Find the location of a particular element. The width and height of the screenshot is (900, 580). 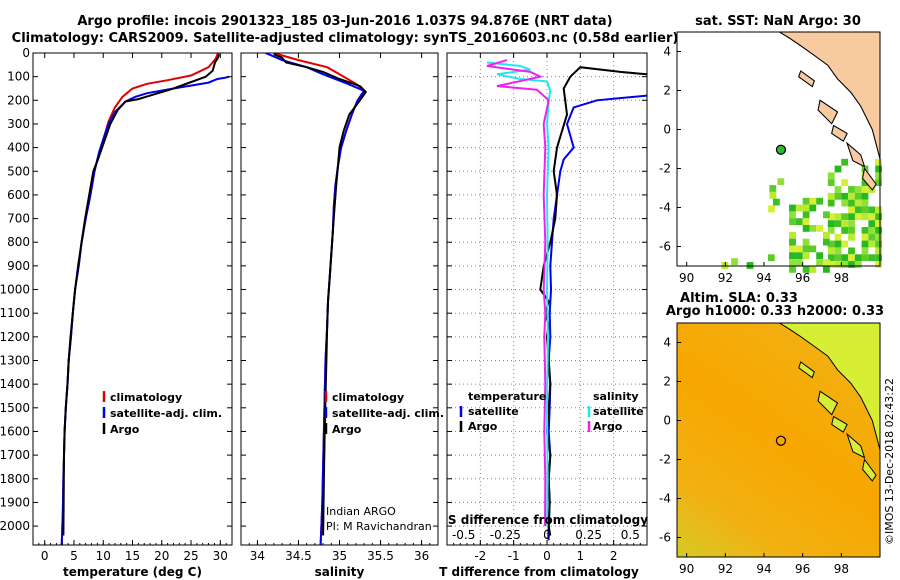

legend-label-2: Argo is located at coordinates (125, 429).